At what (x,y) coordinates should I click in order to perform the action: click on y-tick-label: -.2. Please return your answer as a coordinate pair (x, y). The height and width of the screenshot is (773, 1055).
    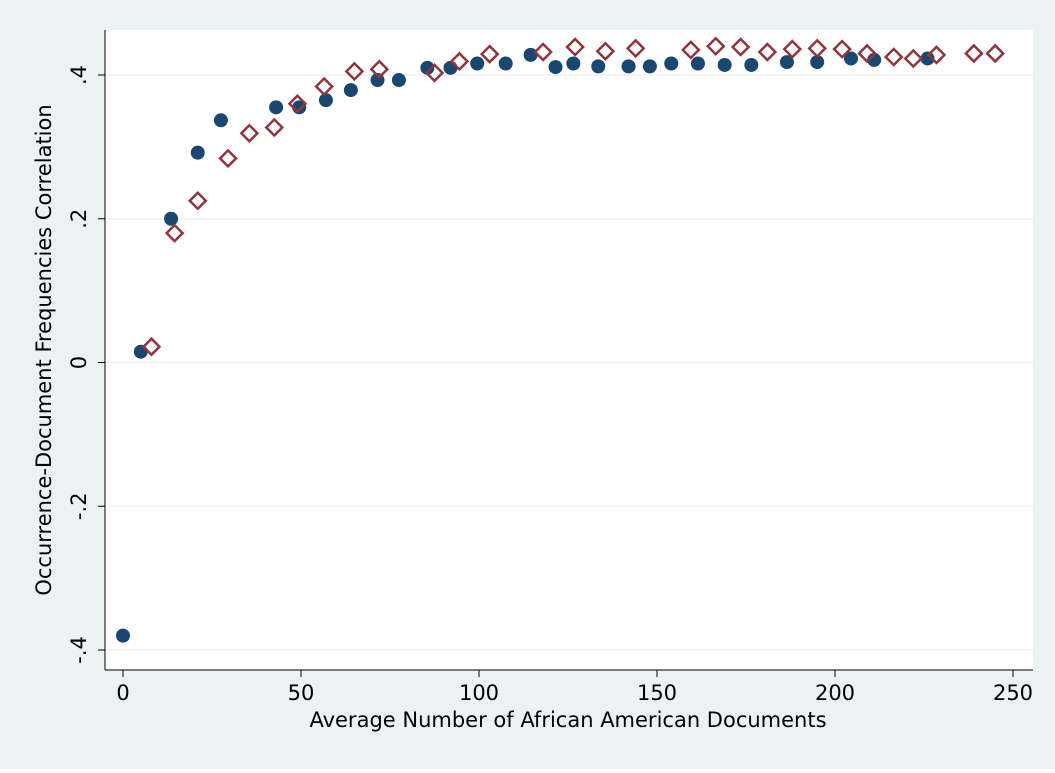
    Looking at the image, I should click on (79, 506).